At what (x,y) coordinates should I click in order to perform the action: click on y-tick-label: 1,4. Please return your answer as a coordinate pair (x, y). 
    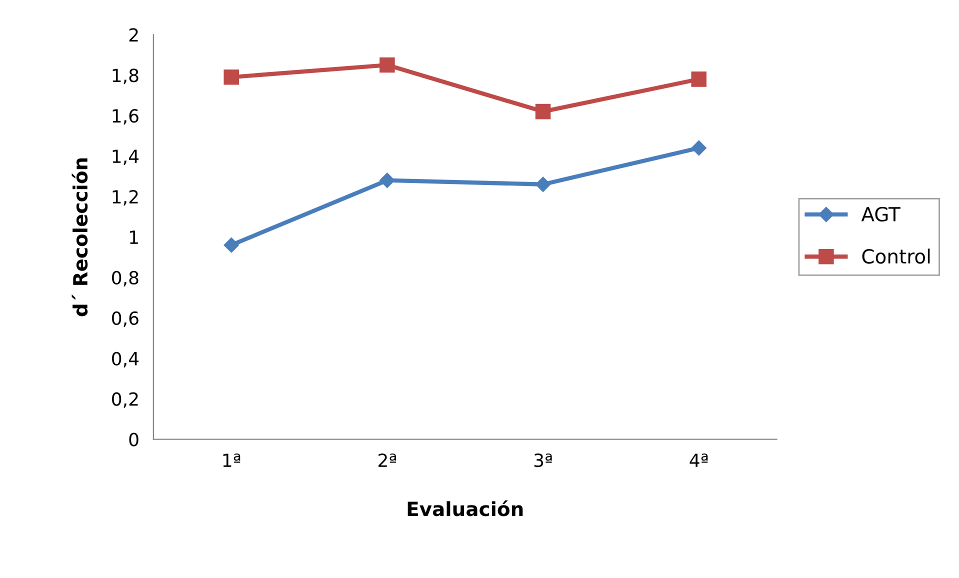
    Looking at the image, I should click on (125, 158).